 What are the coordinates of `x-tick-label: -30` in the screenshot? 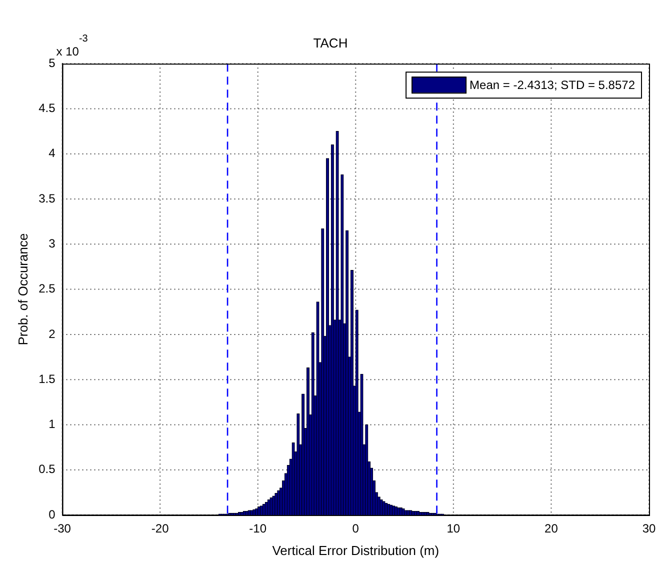 It's located at (63, 529).